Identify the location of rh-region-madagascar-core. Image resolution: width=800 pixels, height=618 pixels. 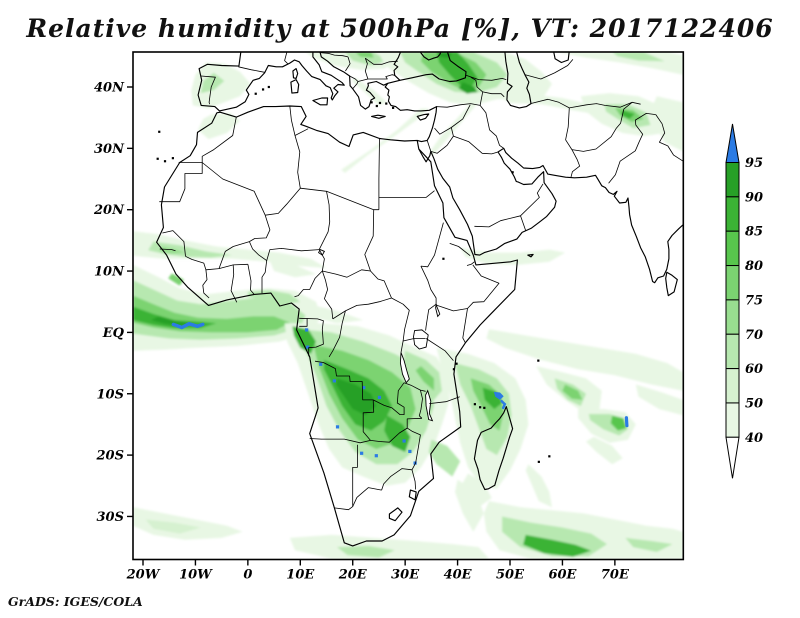
(487, 404).